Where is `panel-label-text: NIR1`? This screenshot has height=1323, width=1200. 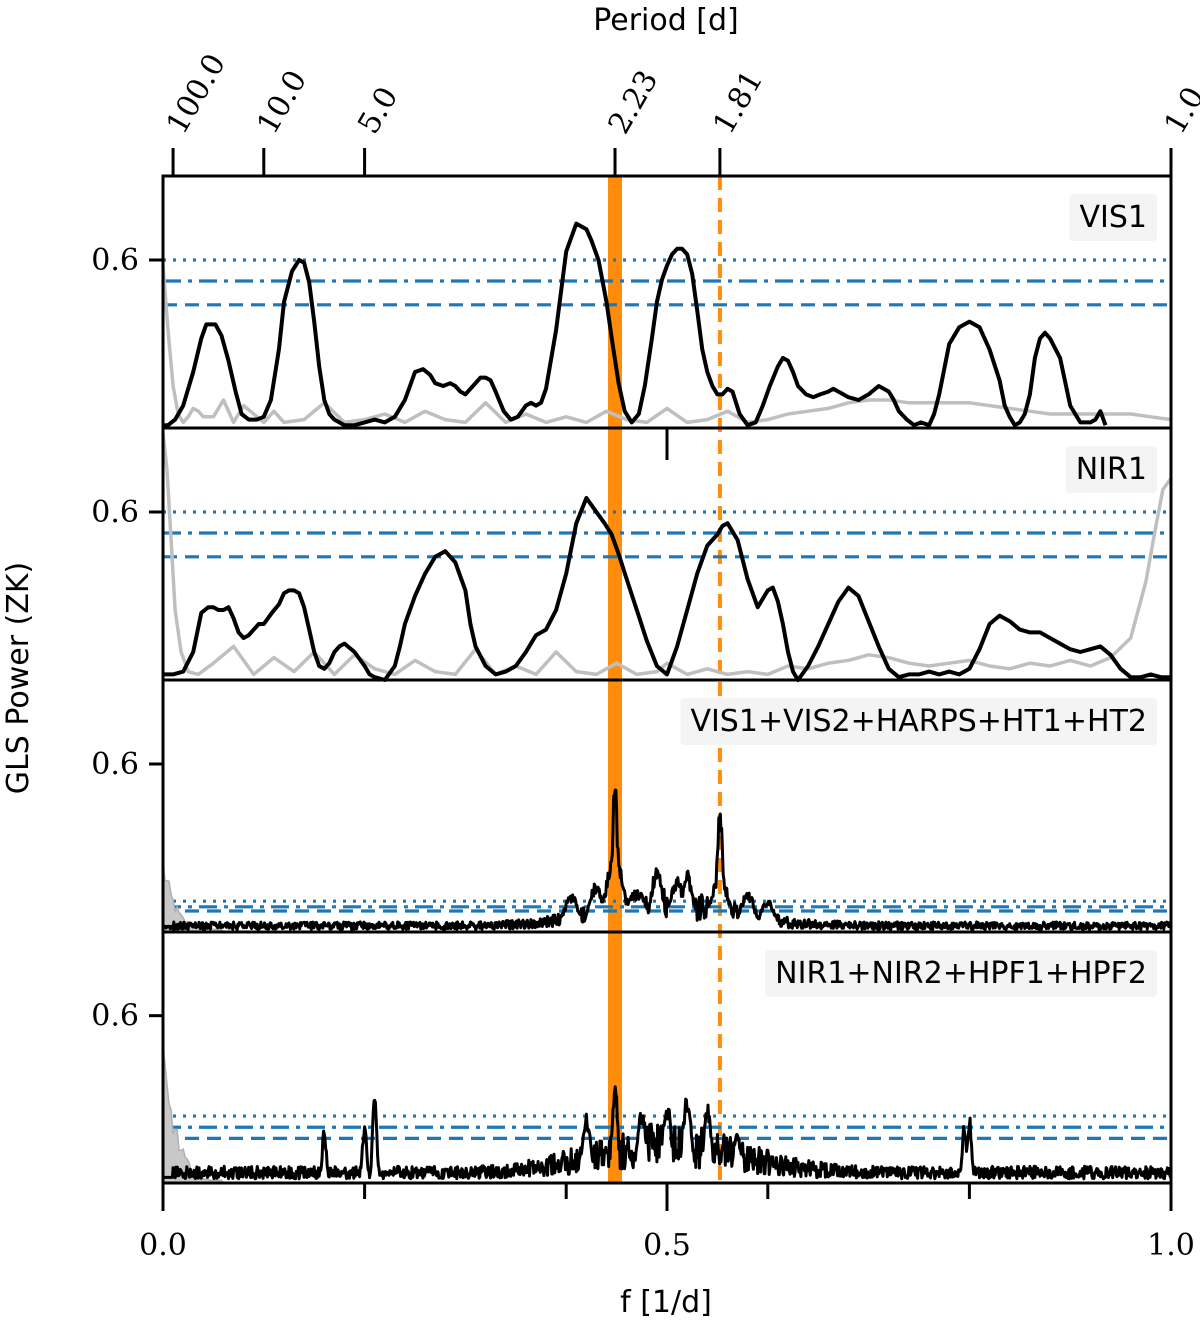
panel-label-text: NIR1 is located at coordinates (1111, 469).